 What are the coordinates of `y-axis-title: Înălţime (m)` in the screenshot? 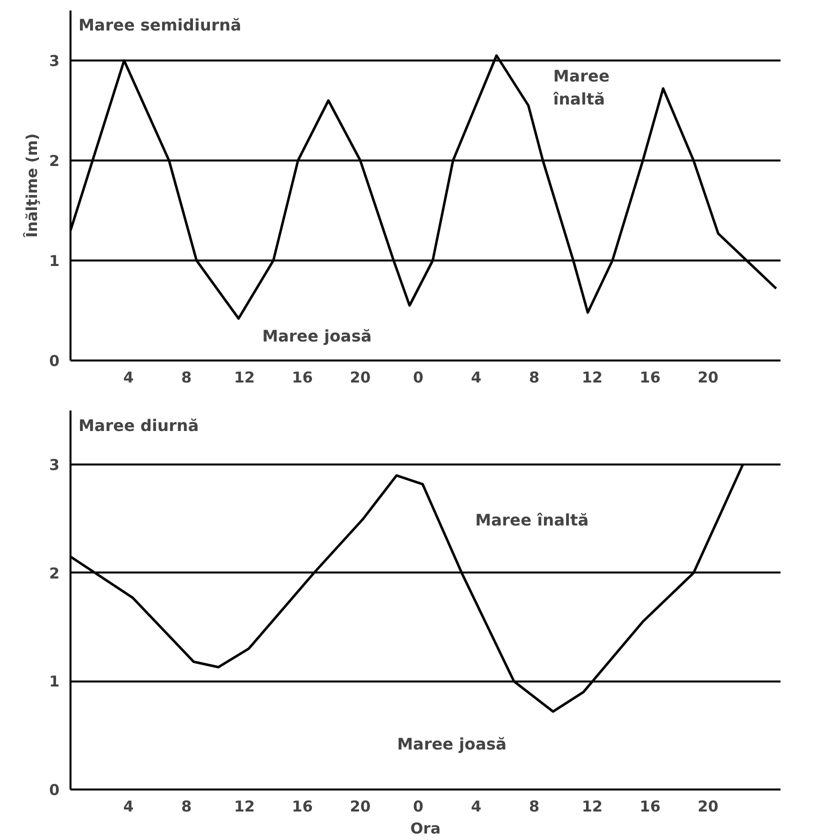 It's located at (32, 185).